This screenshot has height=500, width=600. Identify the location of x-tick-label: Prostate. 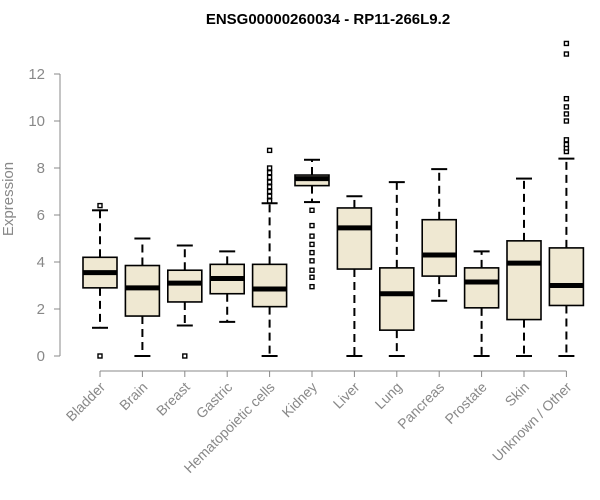
(466, 403).